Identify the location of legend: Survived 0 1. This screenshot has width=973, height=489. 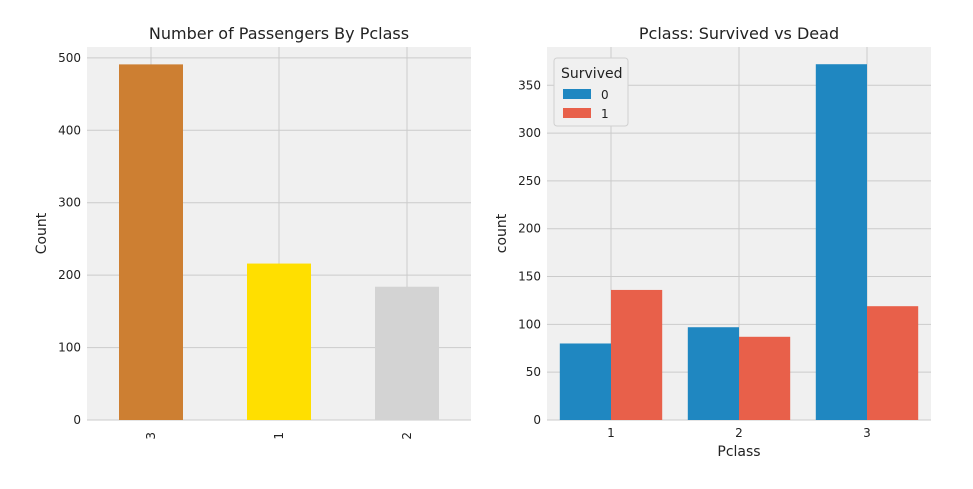
(591, 92).